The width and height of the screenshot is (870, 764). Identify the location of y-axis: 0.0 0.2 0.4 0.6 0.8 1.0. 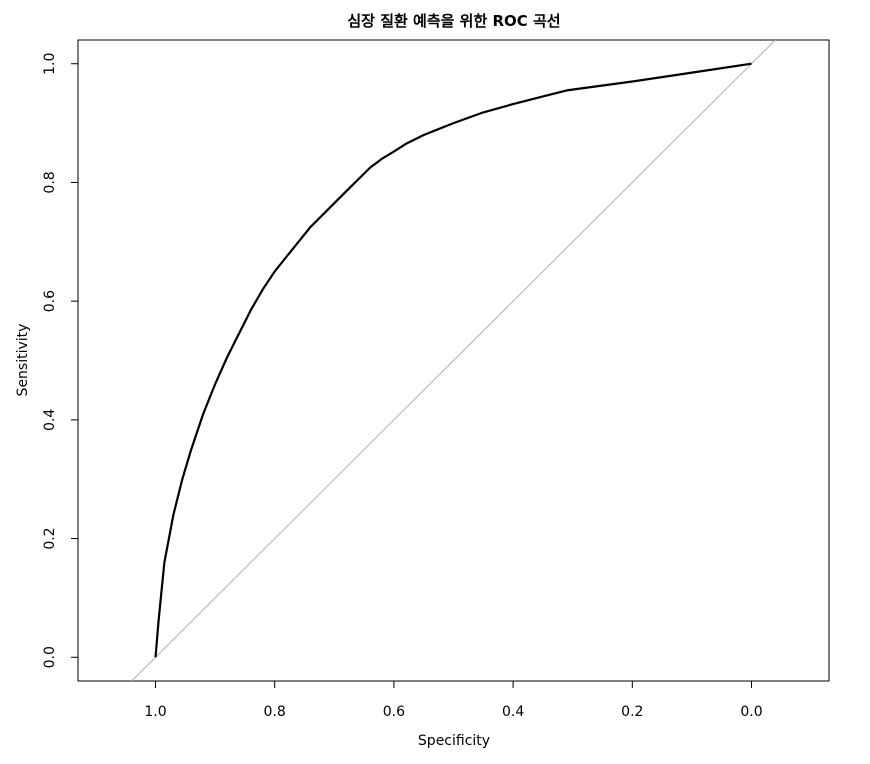
(60, 360).